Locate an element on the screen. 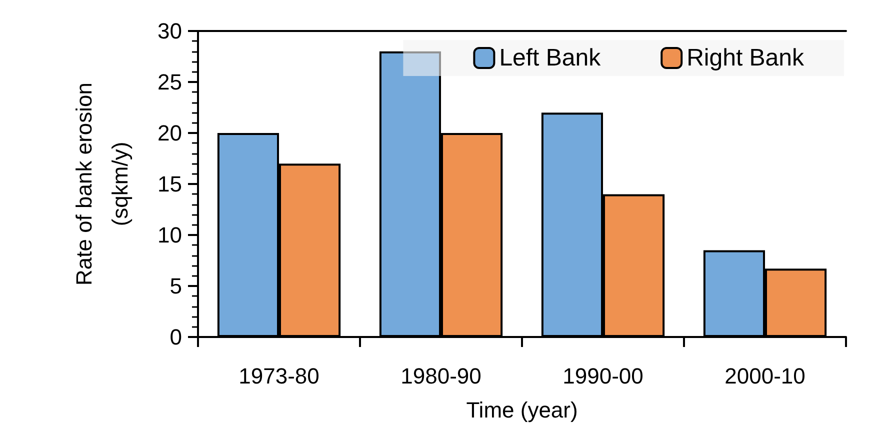 This screenshot has width=870, height=441. x-tick-label: 2000-10 is located at coordinates (765, 376).